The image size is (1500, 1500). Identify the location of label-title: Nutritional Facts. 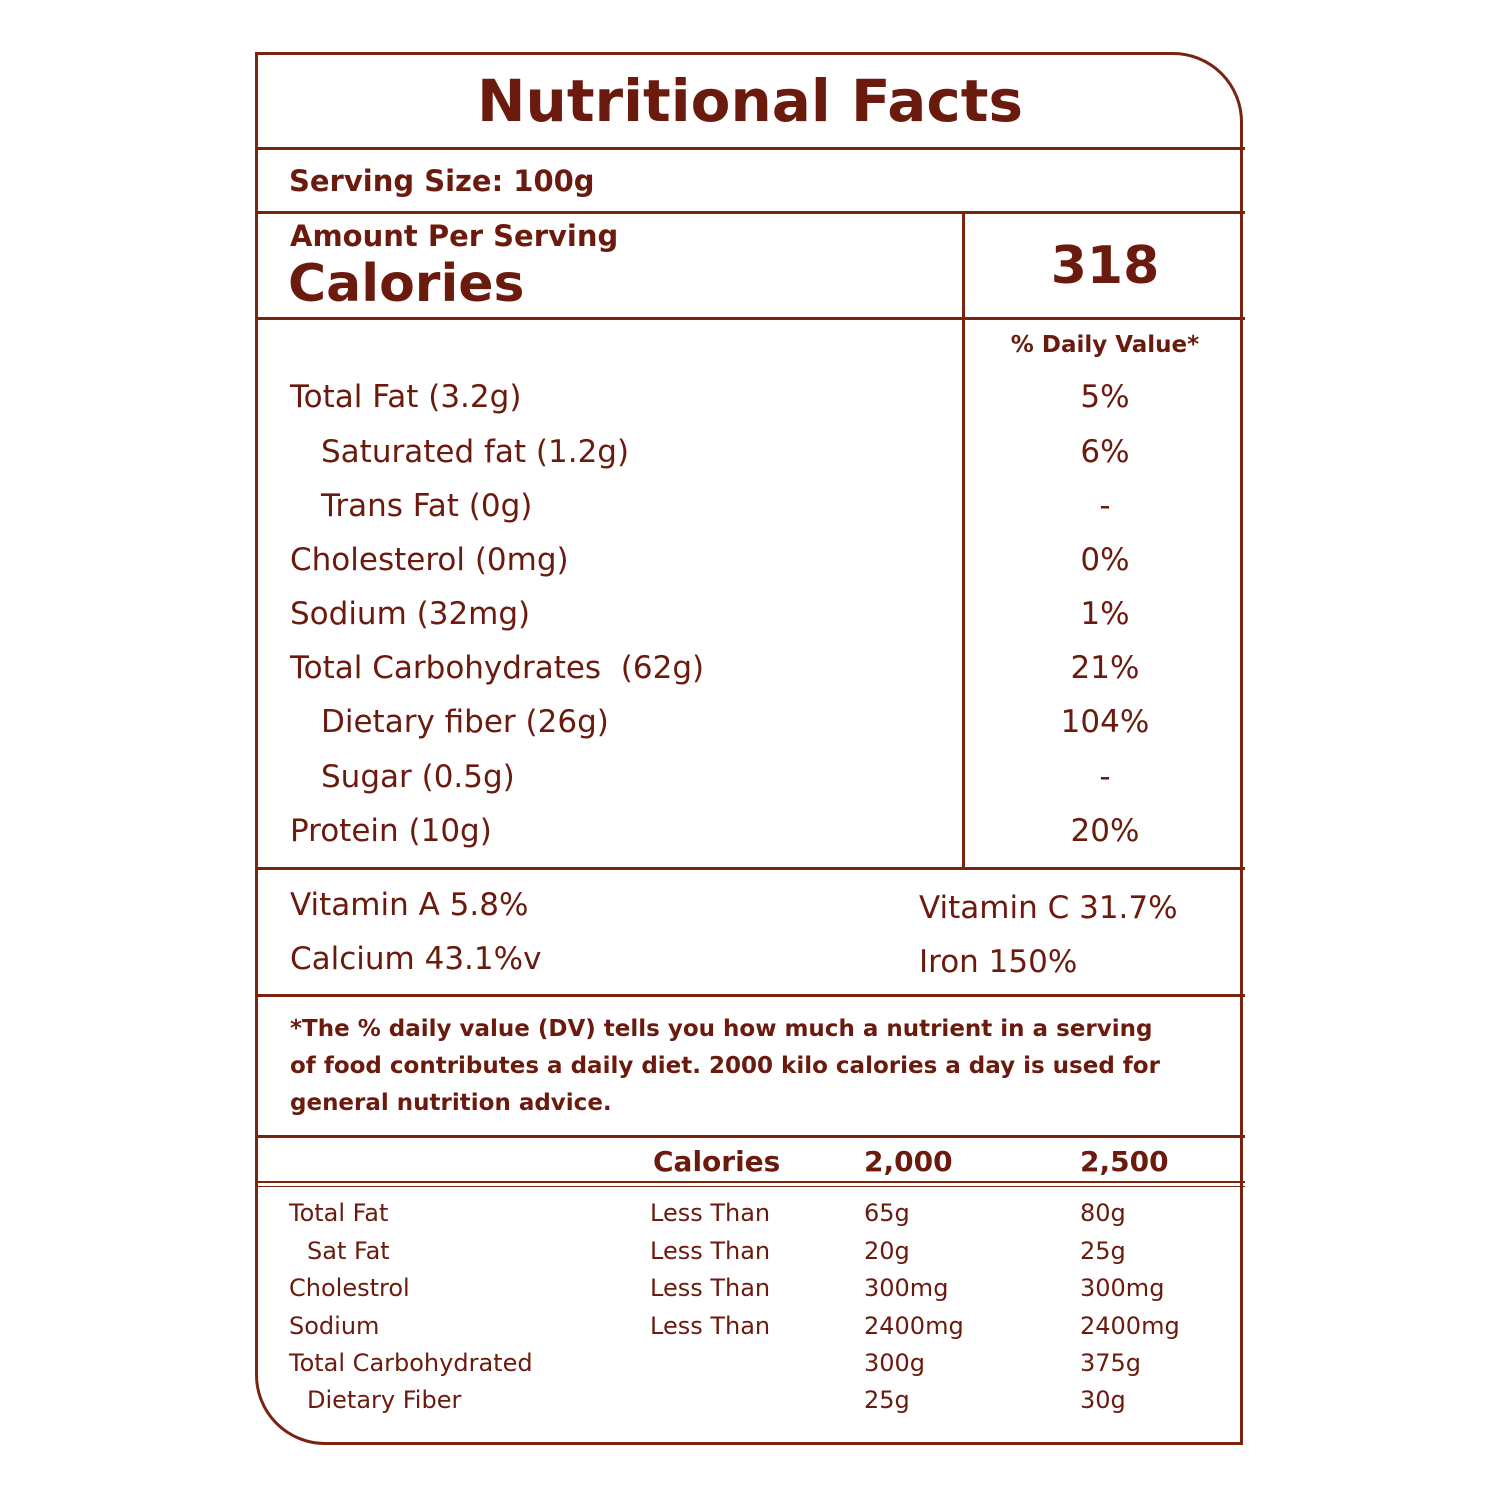
(750, 101).